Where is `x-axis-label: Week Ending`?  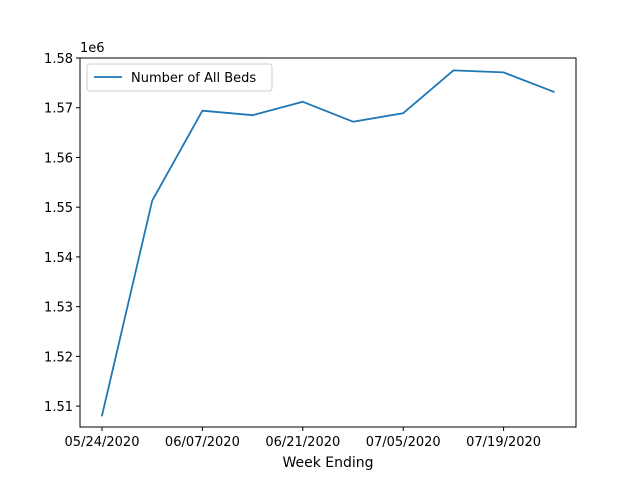
x-axis-label: Week Ending is located at coordinates (327, 463).